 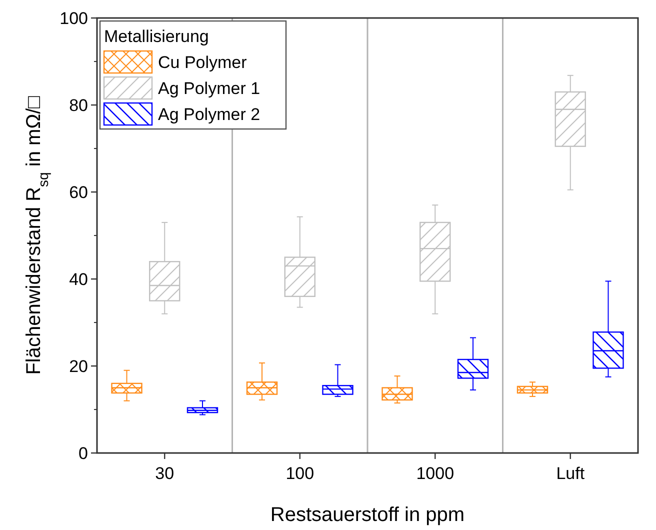 I want to click on x-tick-label: 30, so click(x=164, y=473).